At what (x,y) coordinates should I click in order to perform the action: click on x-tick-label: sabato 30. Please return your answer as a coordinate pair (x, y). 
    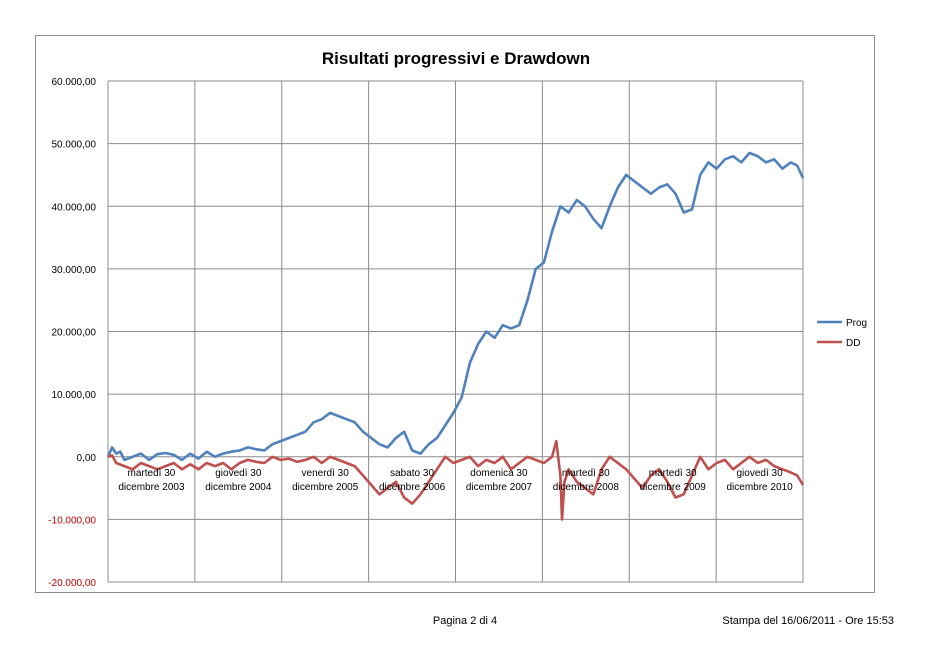
    Looking at the image, I should click on (412, 473).